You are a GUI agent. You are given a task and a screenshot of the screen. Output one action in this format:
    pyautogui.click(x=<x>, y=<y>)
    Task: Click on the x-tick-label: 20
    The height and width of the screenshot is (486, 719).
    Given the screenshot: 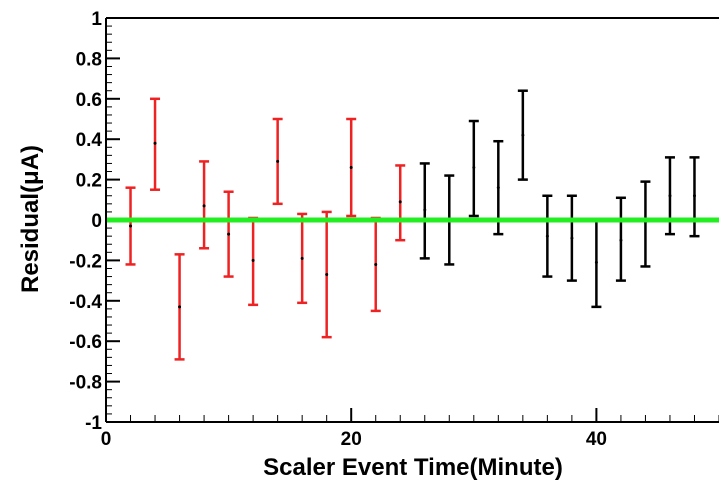 What is the action you would take?
    pyautogui.click(x=351, y=439)
    